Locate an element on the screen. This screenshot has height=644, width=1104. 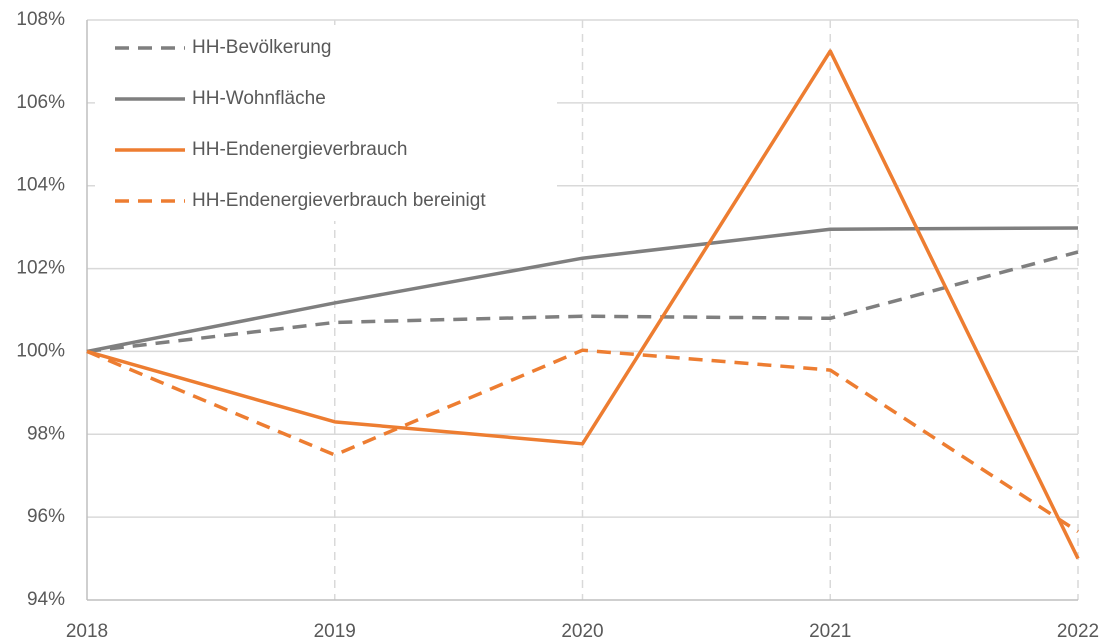
x-tick-label: 2022 is located at coordinates (1078, 631).